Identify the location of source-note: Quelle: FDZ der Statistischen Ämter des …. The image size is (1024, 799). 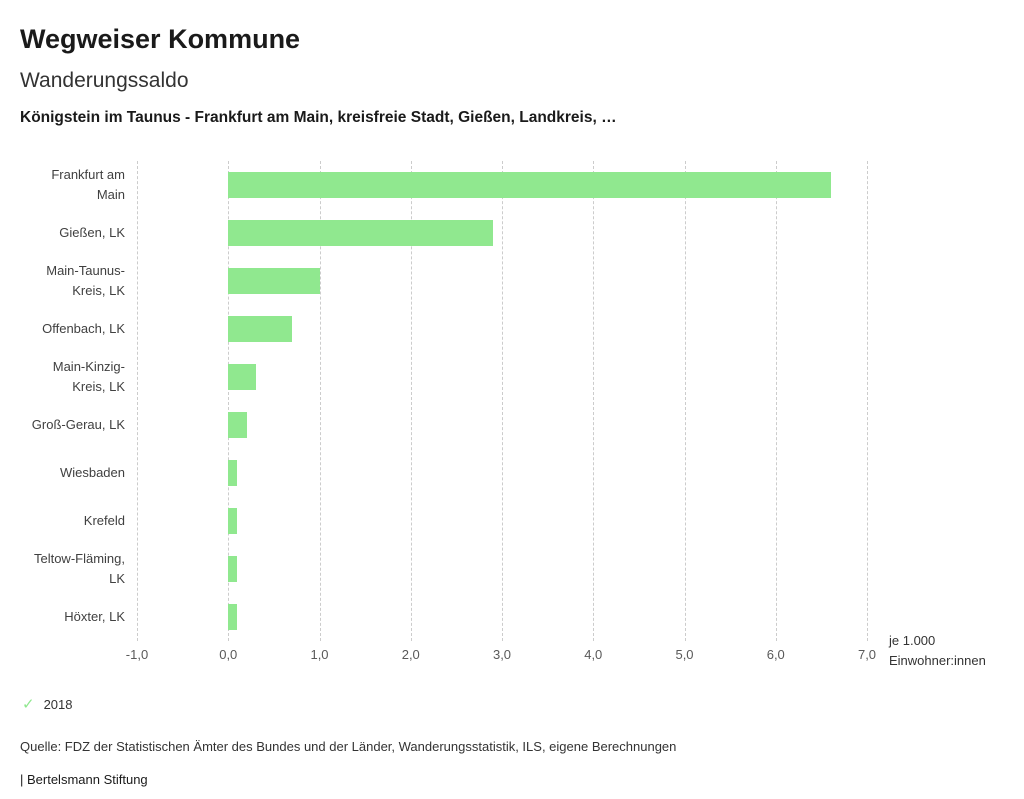
(348, 746).